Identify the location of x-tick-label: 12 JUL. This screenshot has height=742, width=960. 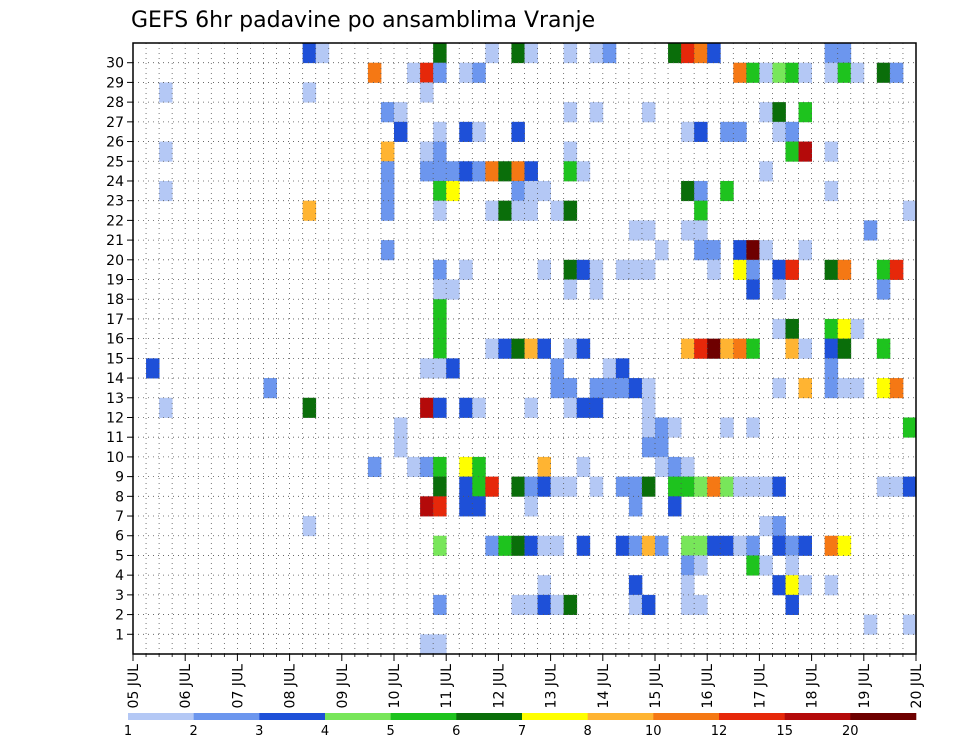
(499, 686).